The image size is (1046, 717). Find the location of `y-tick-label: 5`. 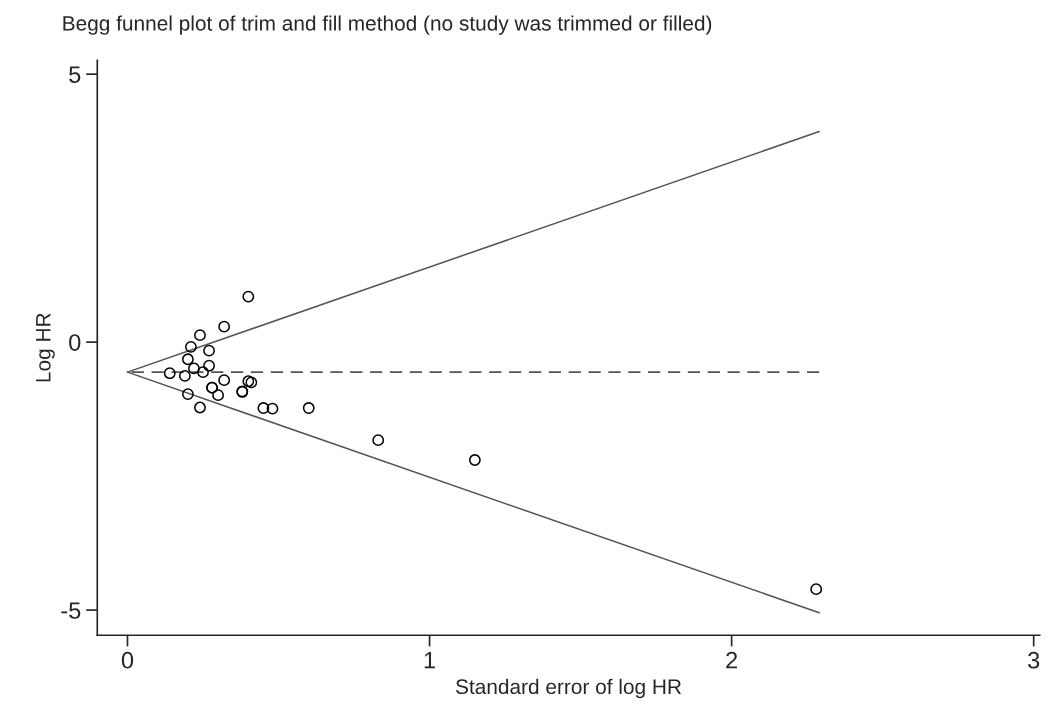

y-tick-label: 5 is located at coordinates (75, 74).